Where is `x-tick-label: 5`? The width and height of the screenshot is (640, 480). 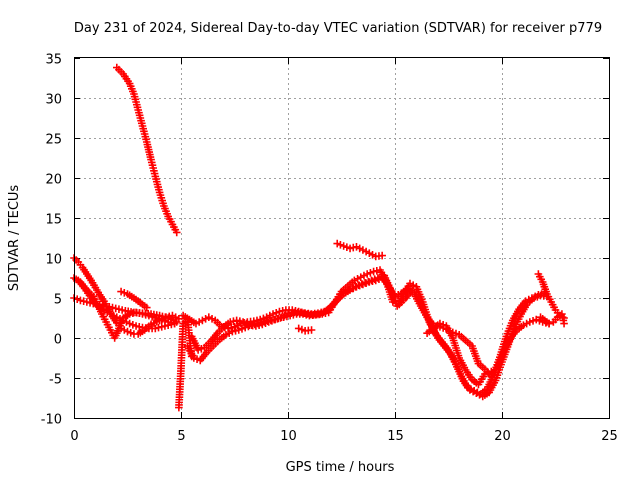 x-tick-label: 5 is located at coordinates (181, 436).